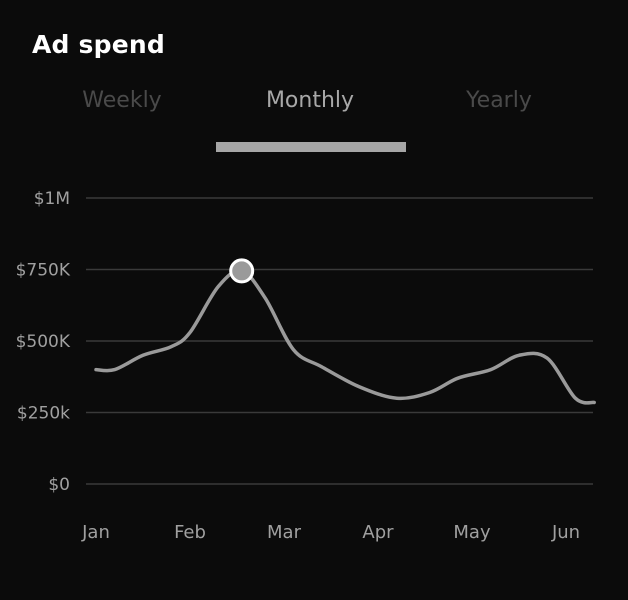 This screenshot has width=628, height=600. What do you see at coordinates (98, 44) in the screenshot?
I see `page-title: Ad spend` at bounding box center [98, 44].